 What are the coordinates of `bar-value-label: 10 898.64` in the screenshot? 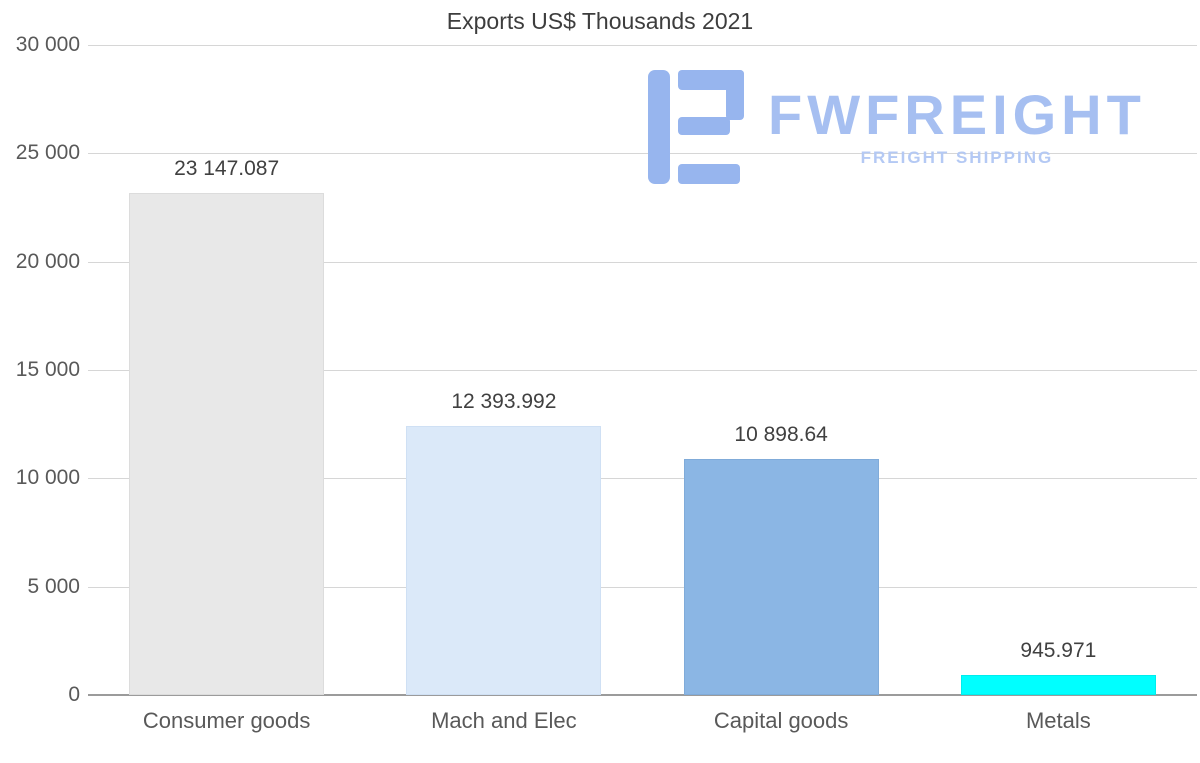 It's located at (781, 434).